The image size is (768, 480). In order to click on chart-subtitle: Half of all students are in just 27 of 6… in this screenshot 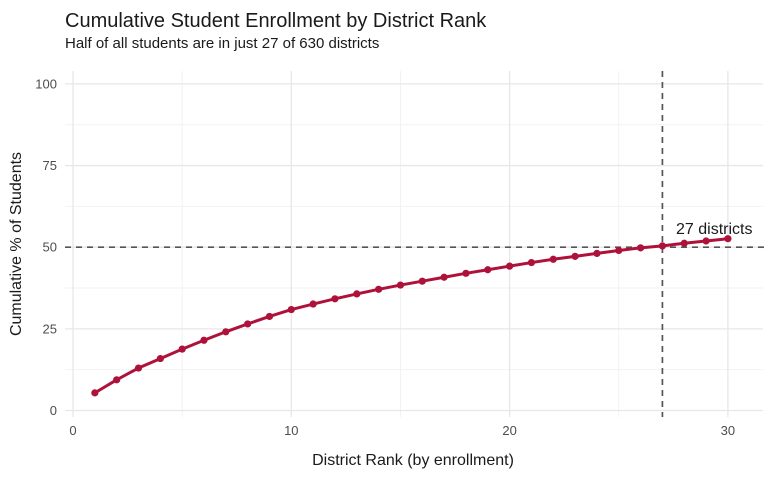, I will do `click(222, 43)`.